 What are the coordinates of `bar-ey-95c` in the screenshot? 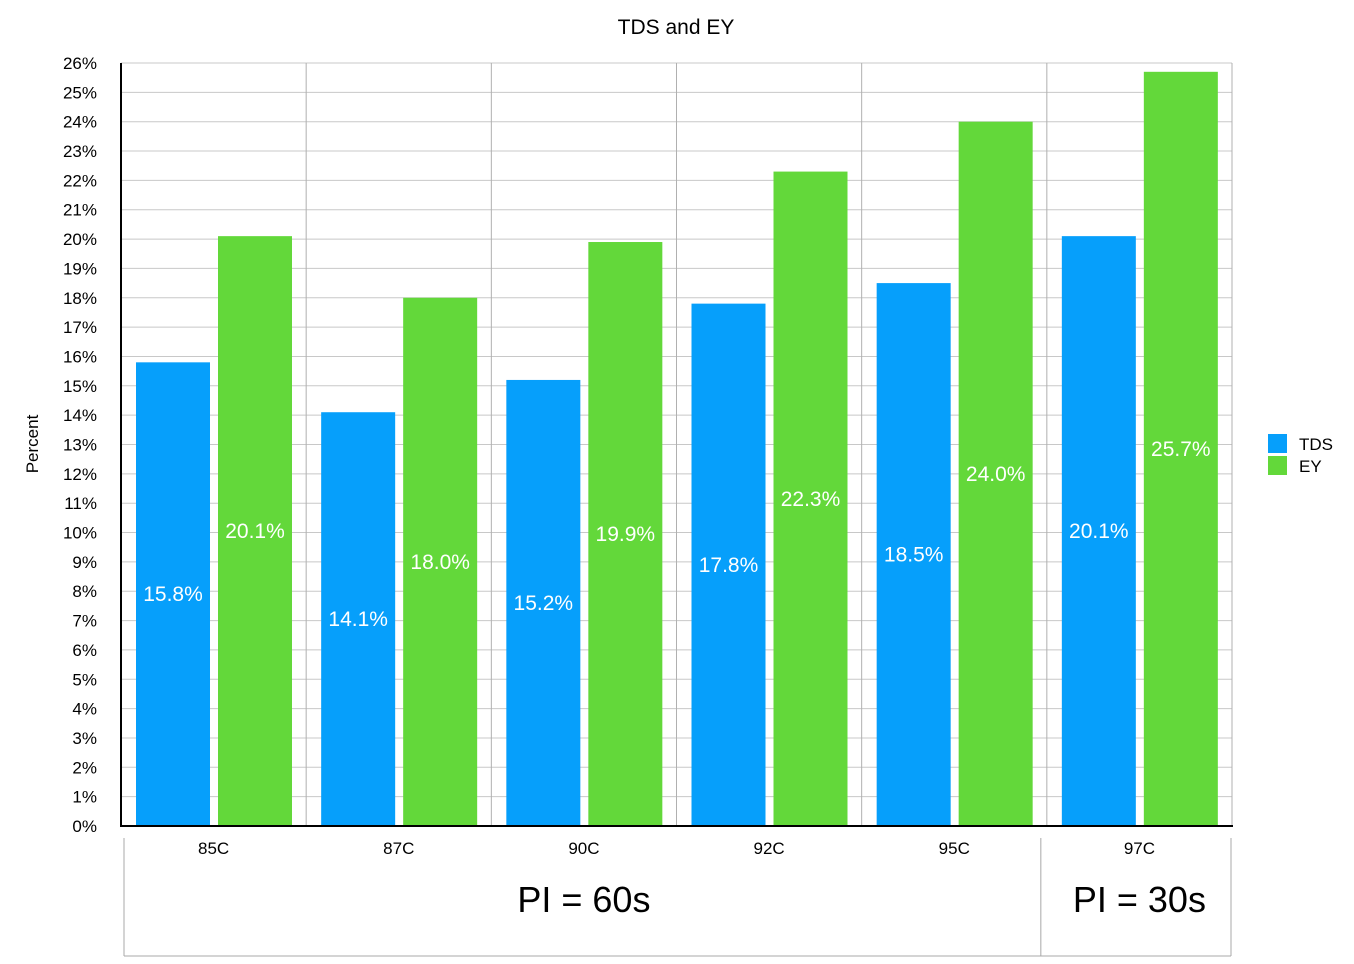 It's located at (995, 473).